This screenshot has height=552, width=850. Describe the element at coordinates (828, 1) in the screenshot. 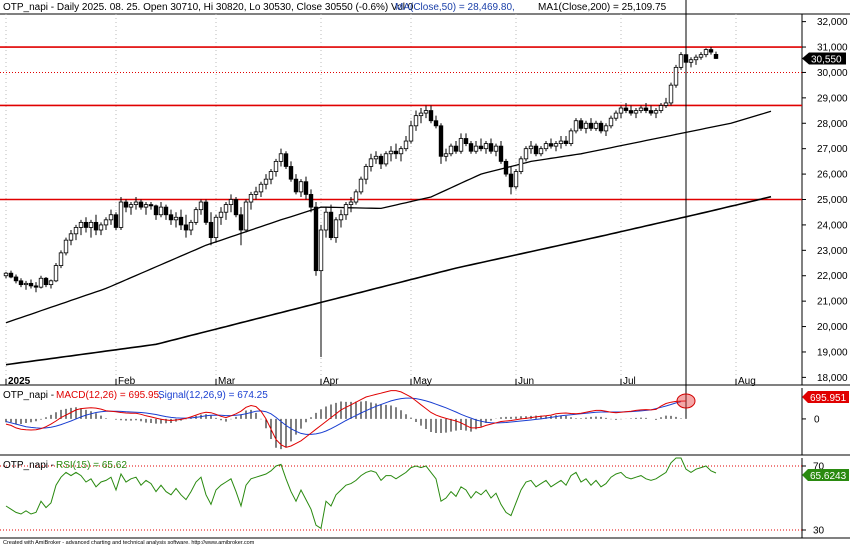

I see `signal-value-label: 674.247` at that location.